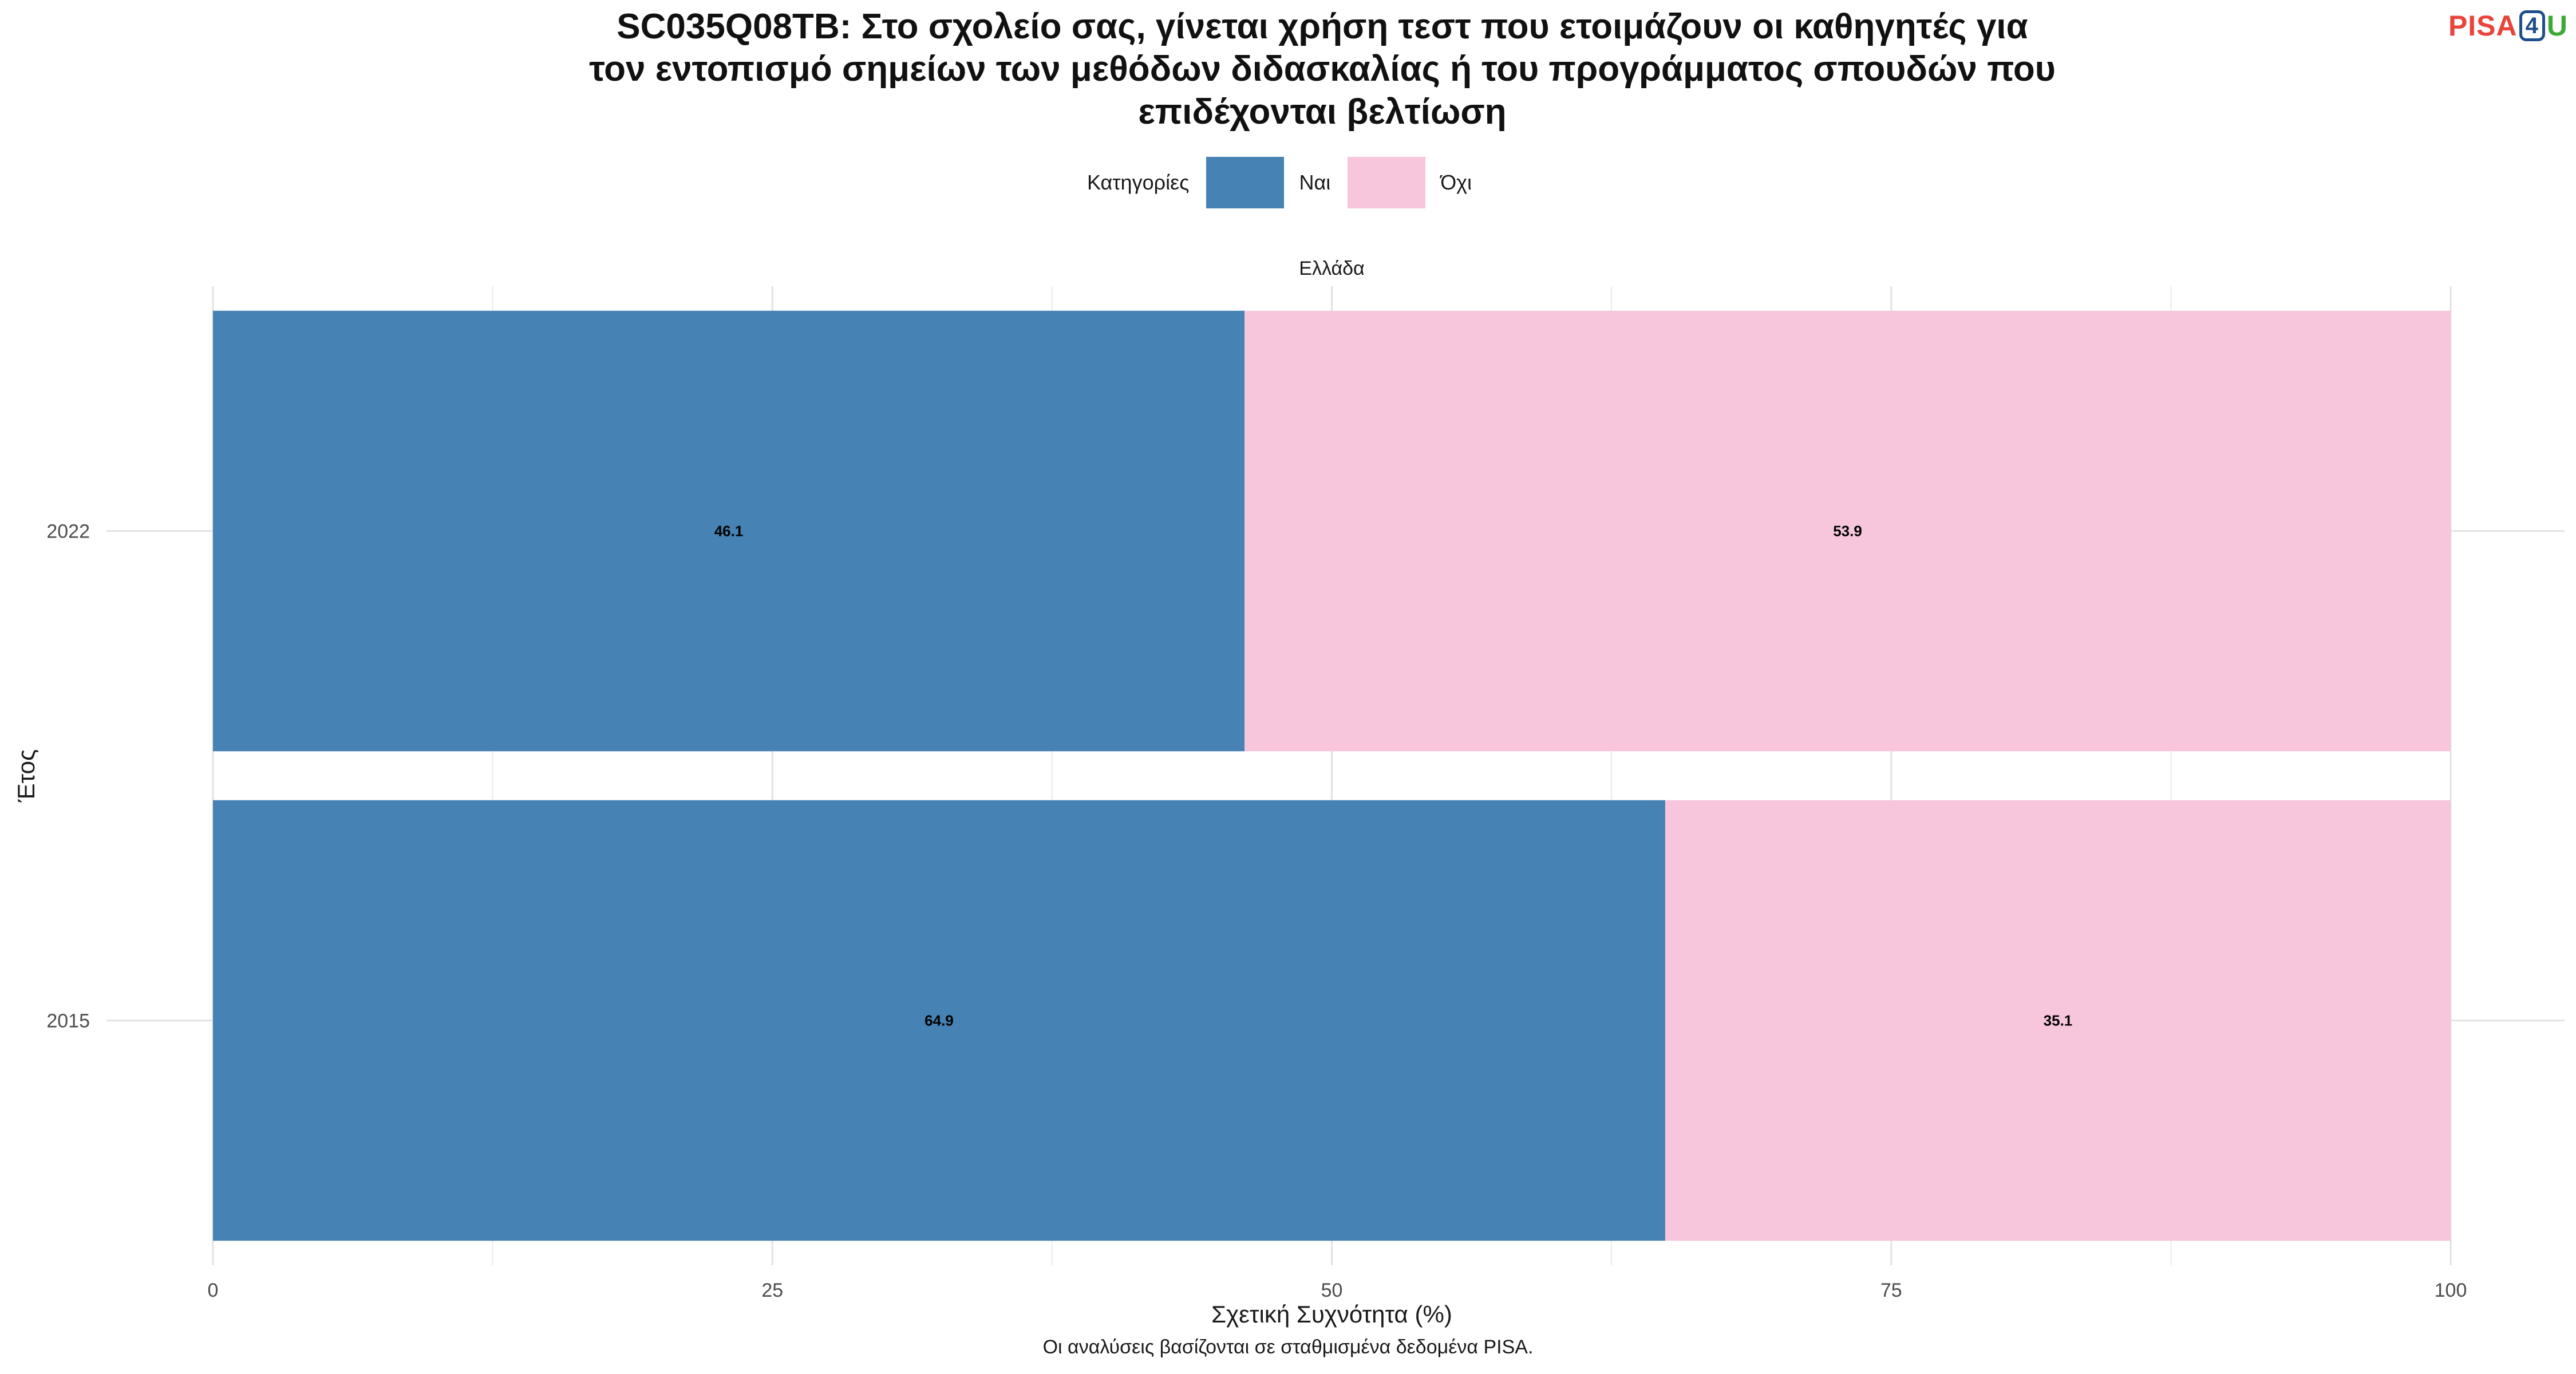 This screenshot has height=1374, width=2576. What do you see at coordinates (1331, 1315) in the screenshot?
I see `x-axis-title: Σχετική Συχνότητα (%)` at bounding box center [1331, 1315].